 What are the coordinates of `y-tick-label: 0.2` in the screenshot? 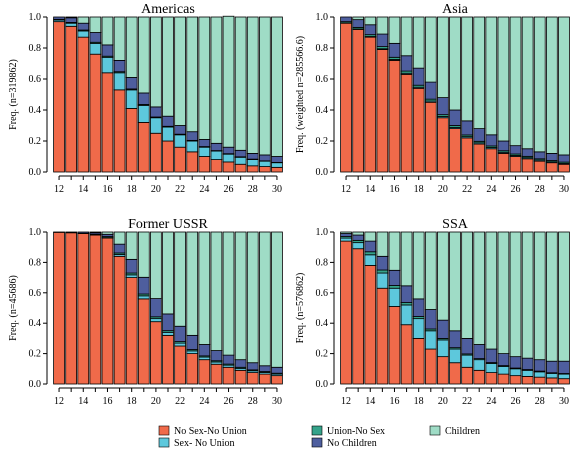 It's located at (35, 354).